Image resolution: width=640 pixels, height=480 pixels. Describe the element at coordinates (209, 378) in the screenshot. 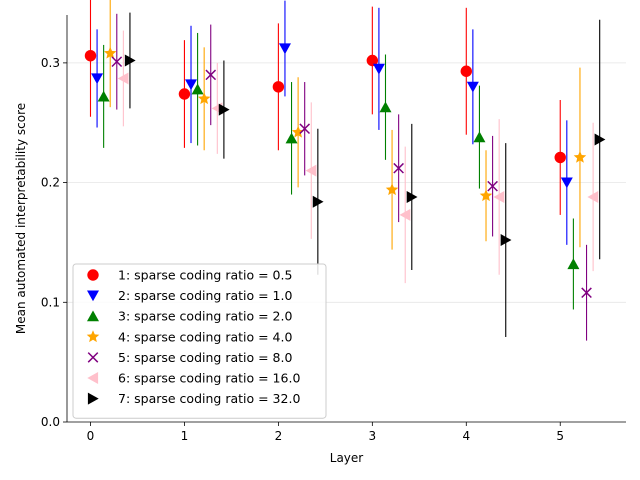

I see `legend-label-6: 6: sparse coding ratio = 16.0` at that location.